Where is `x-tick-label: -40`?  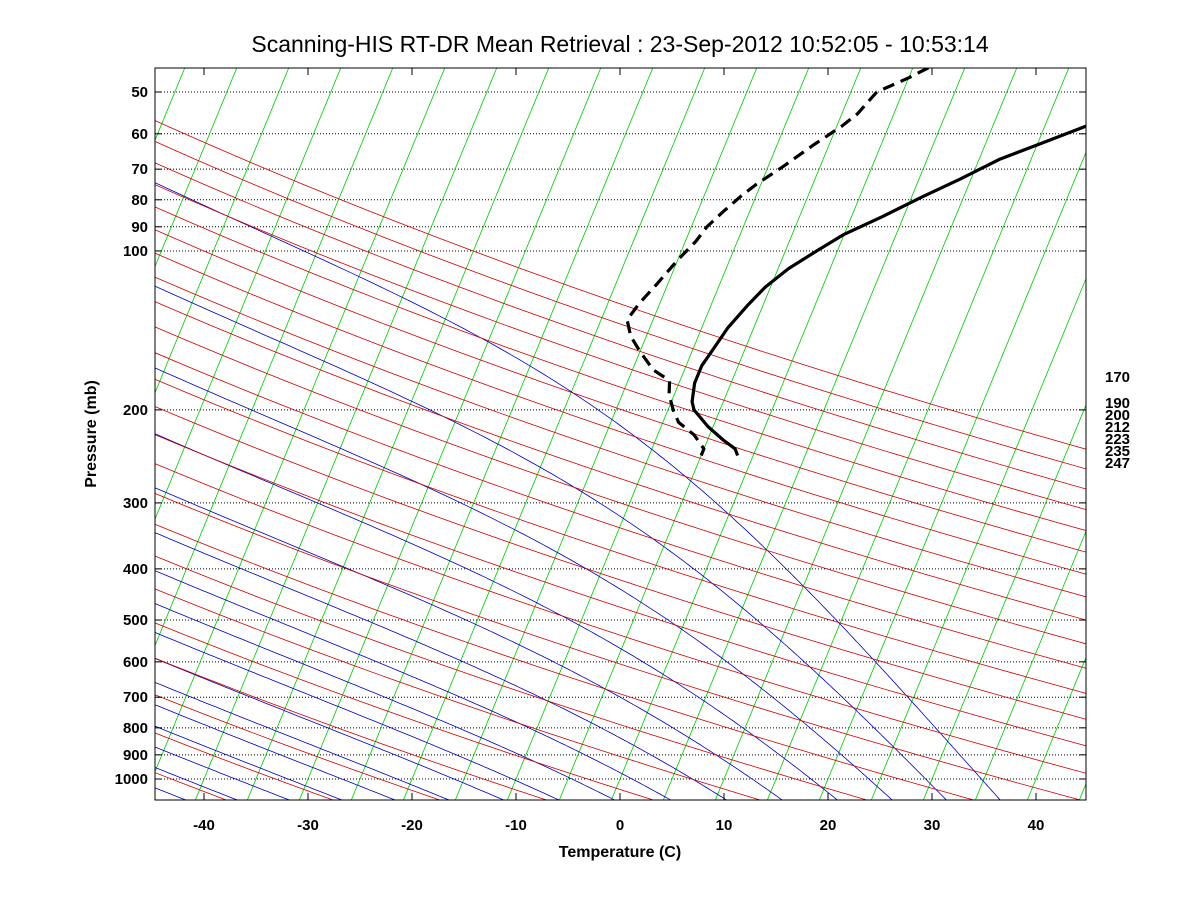 x-tick-label: -40 is located at coordinates (204, 825).